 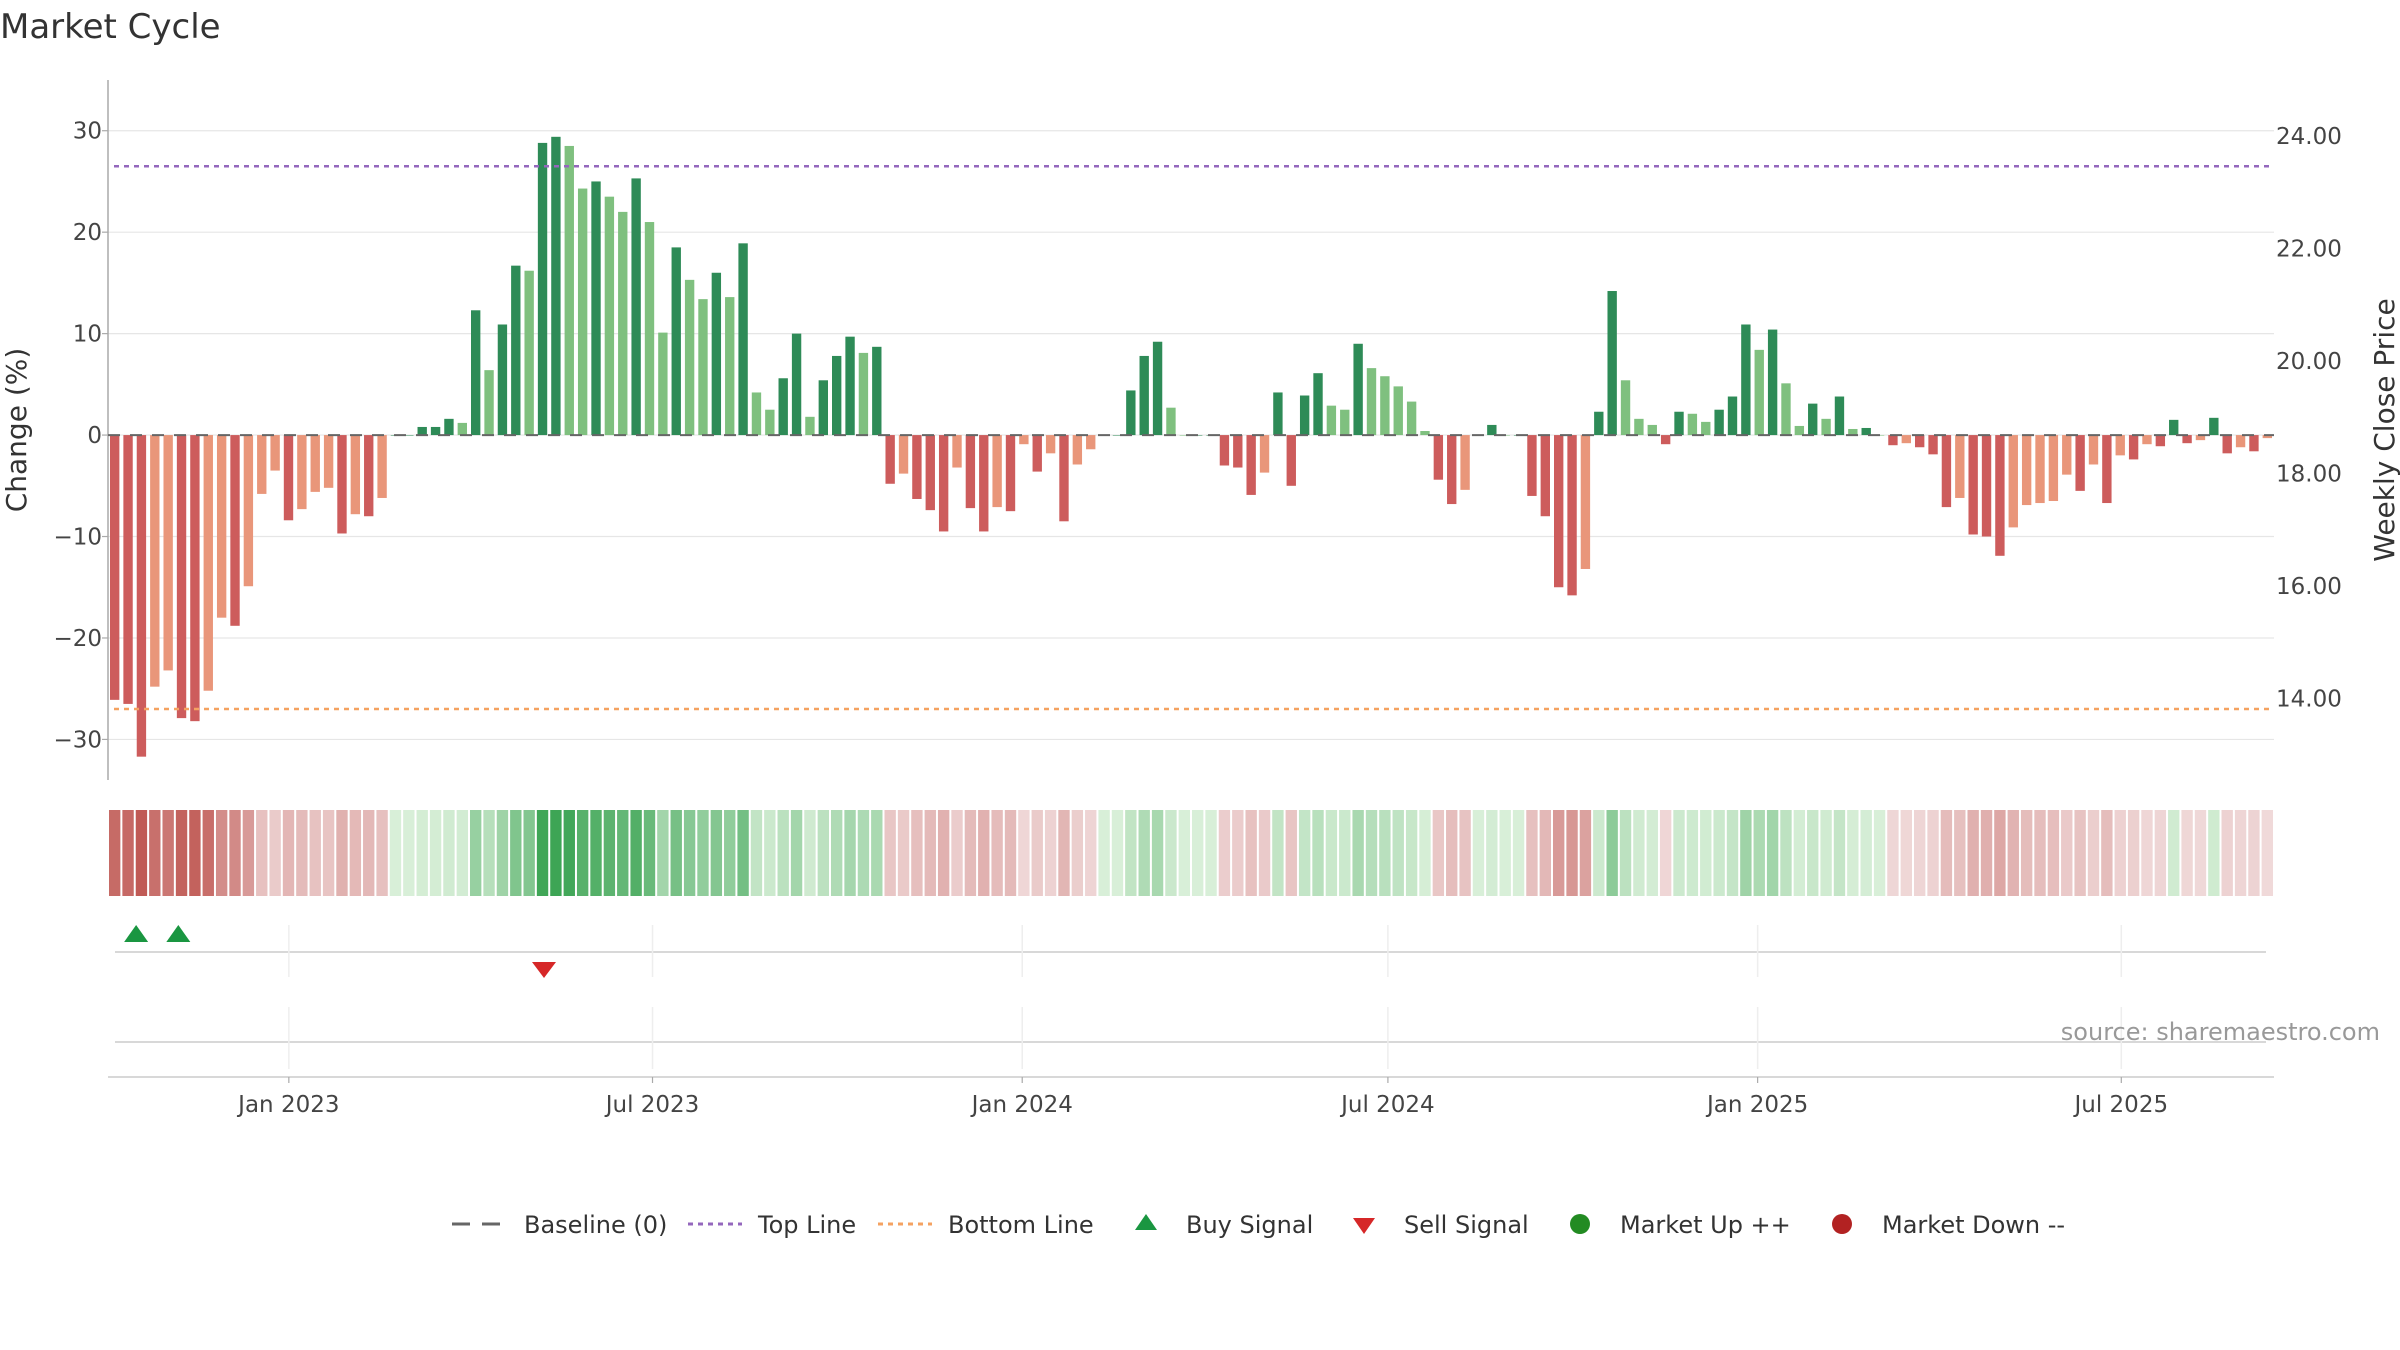 What do you see at coordinates (559, 1225) in the screenshot?
I see `legend-item-baseline: Baseline (0)` at bounding box center [559, 1225].